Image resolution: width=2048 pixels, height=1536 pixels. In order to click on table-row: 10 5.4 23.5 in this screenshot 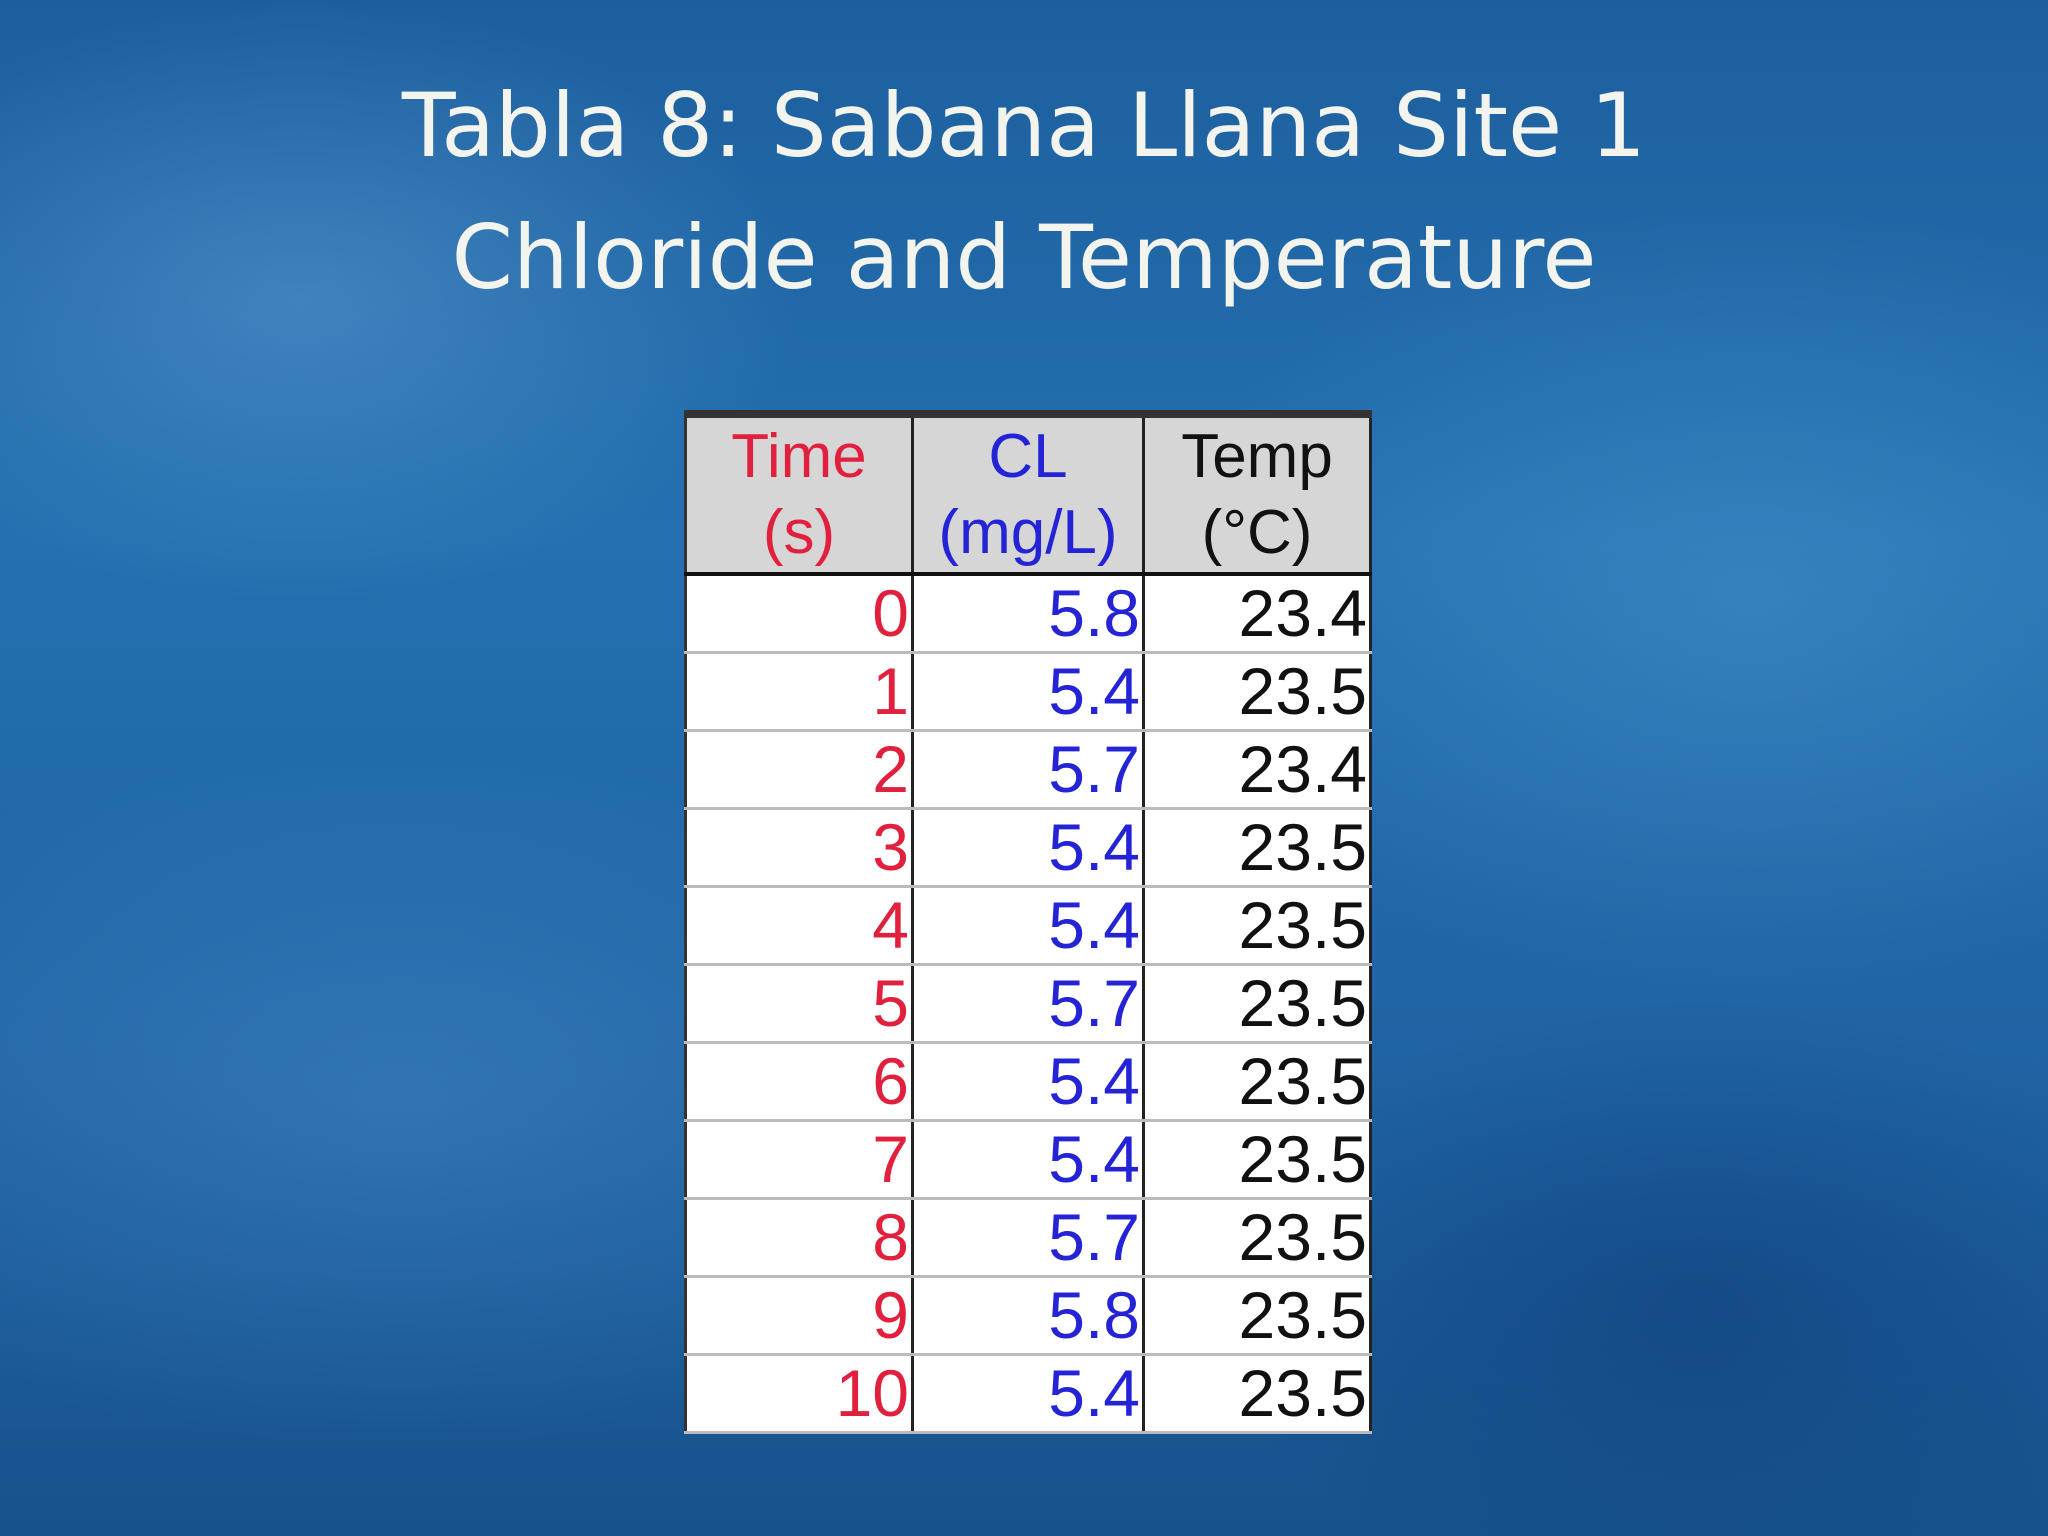, I will do `click(1028, 1394)`.